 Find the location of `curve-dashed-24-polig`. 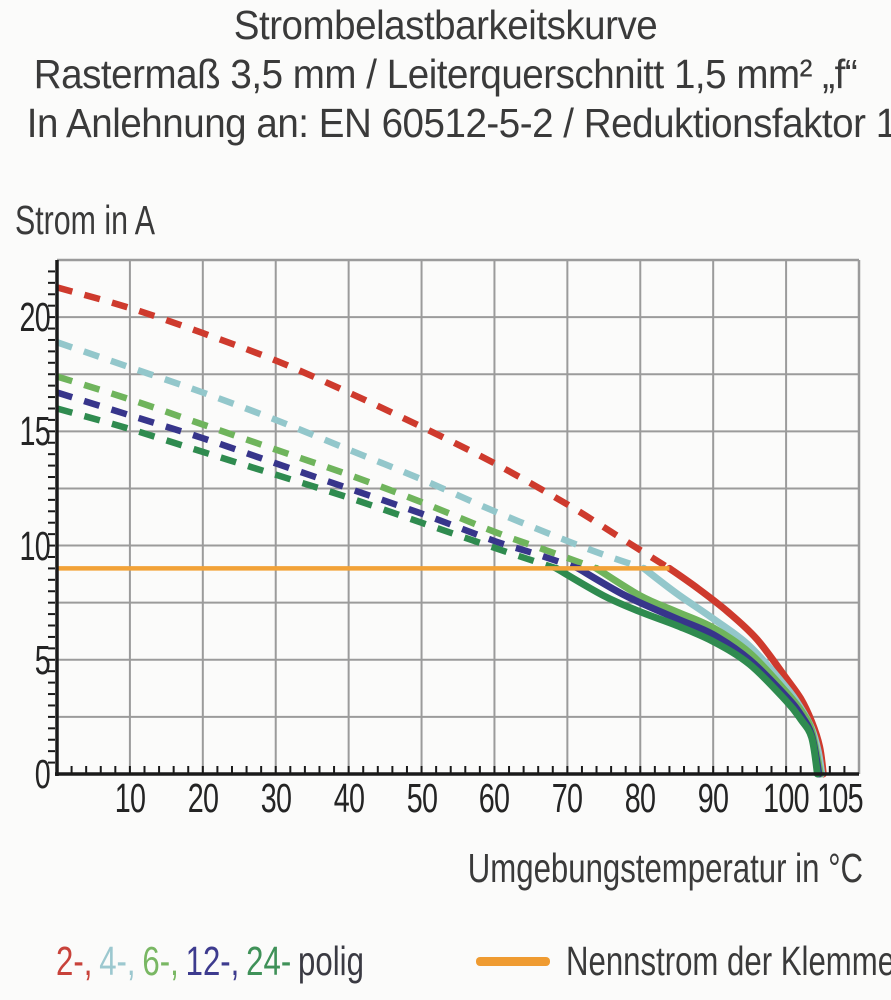

curve-dashed-24-polig is located at coordinates (307, 488).